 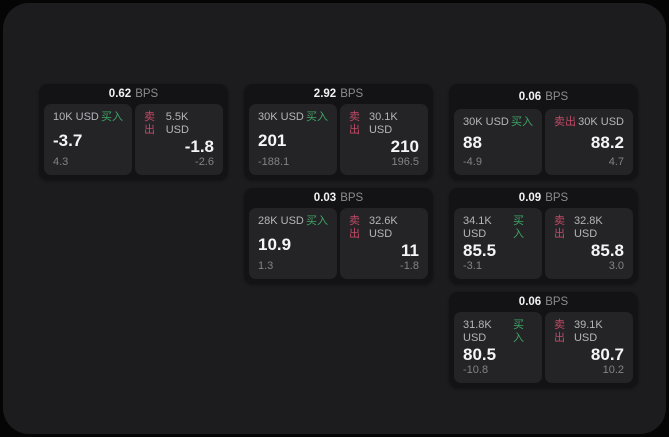 I want to click on sell-delta: 4.7, so click(x=616, y=162).